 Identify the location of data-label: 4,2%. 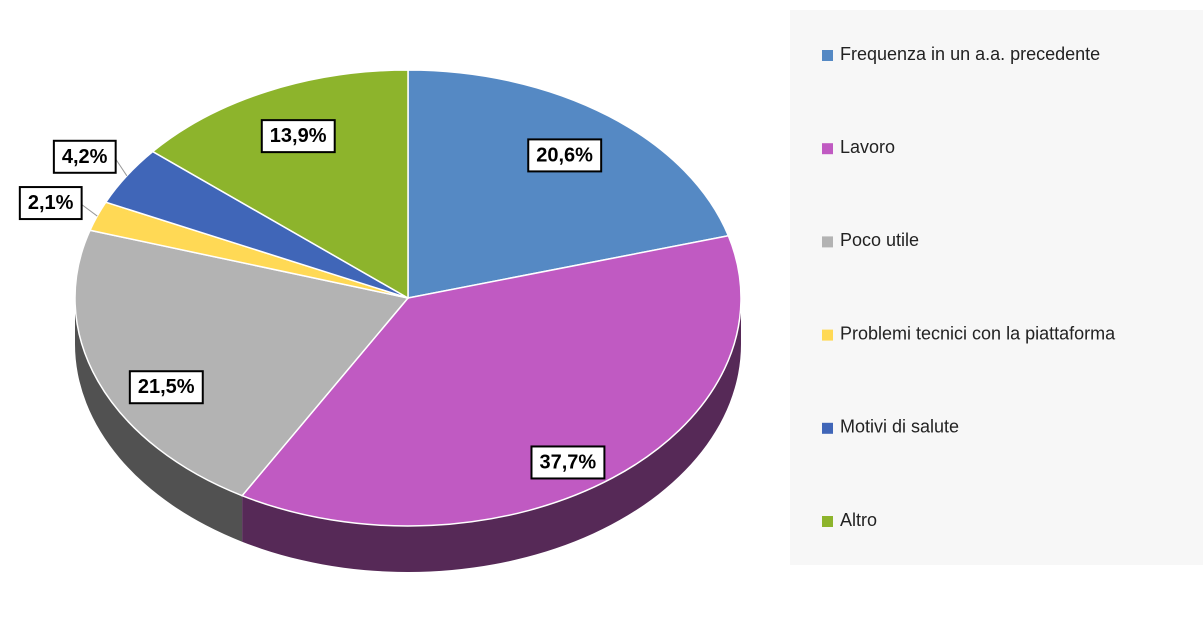
(85, 157).